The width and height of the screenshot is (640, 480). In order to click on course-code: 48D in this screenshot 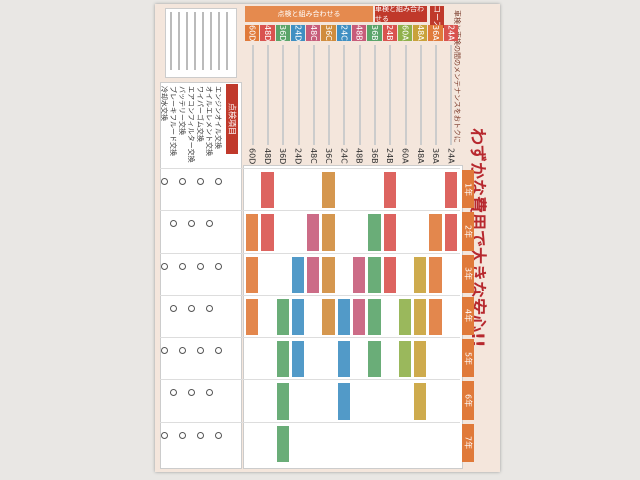, I will do `click(267, 33)`.